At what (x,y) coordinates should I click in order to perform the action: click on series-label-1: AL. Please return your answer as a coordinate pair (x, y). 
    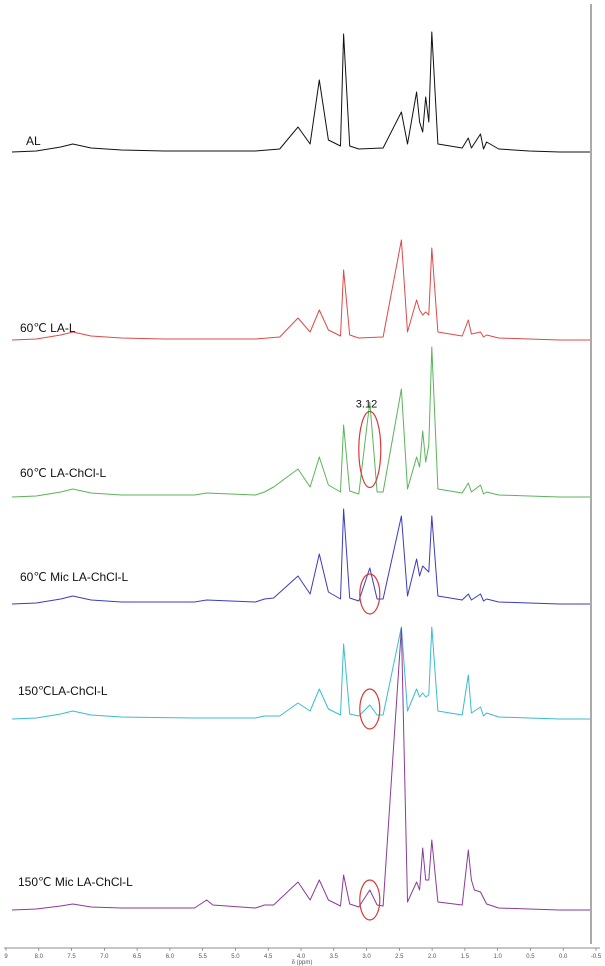
    Looking at the image, I should click on (33, 141).